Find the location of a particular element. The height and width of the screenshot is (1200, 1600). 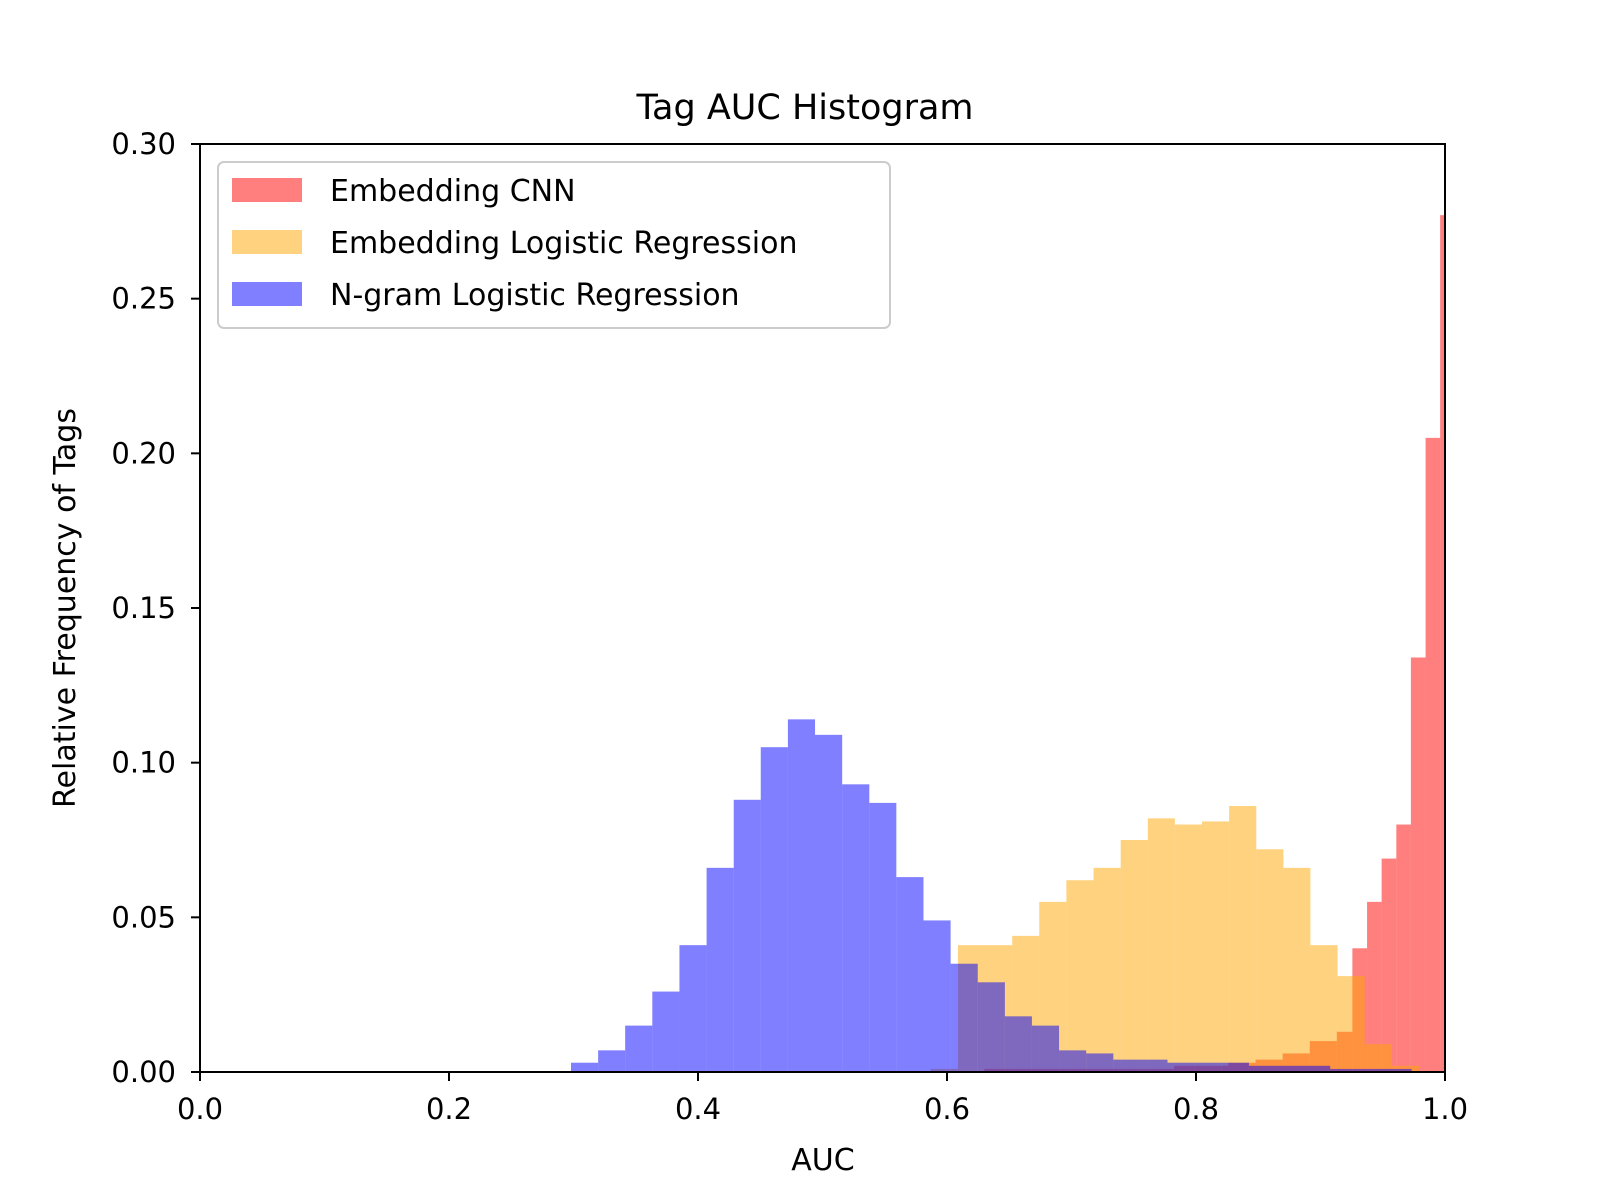

y-tick-label: 0.10 is located at coordinates (143, 763).